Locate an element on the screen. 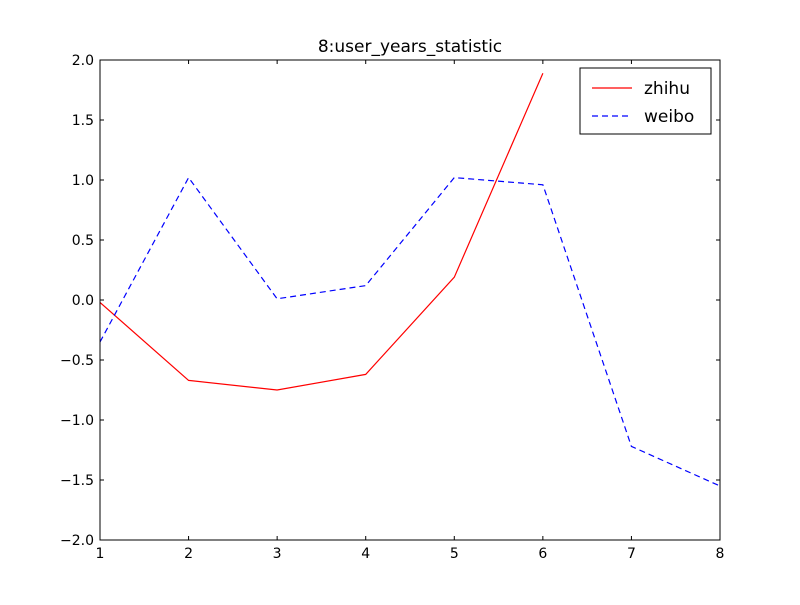 The image size is (800, 605). y-tick-label: 2.0 is located at coordinates (83, 61).